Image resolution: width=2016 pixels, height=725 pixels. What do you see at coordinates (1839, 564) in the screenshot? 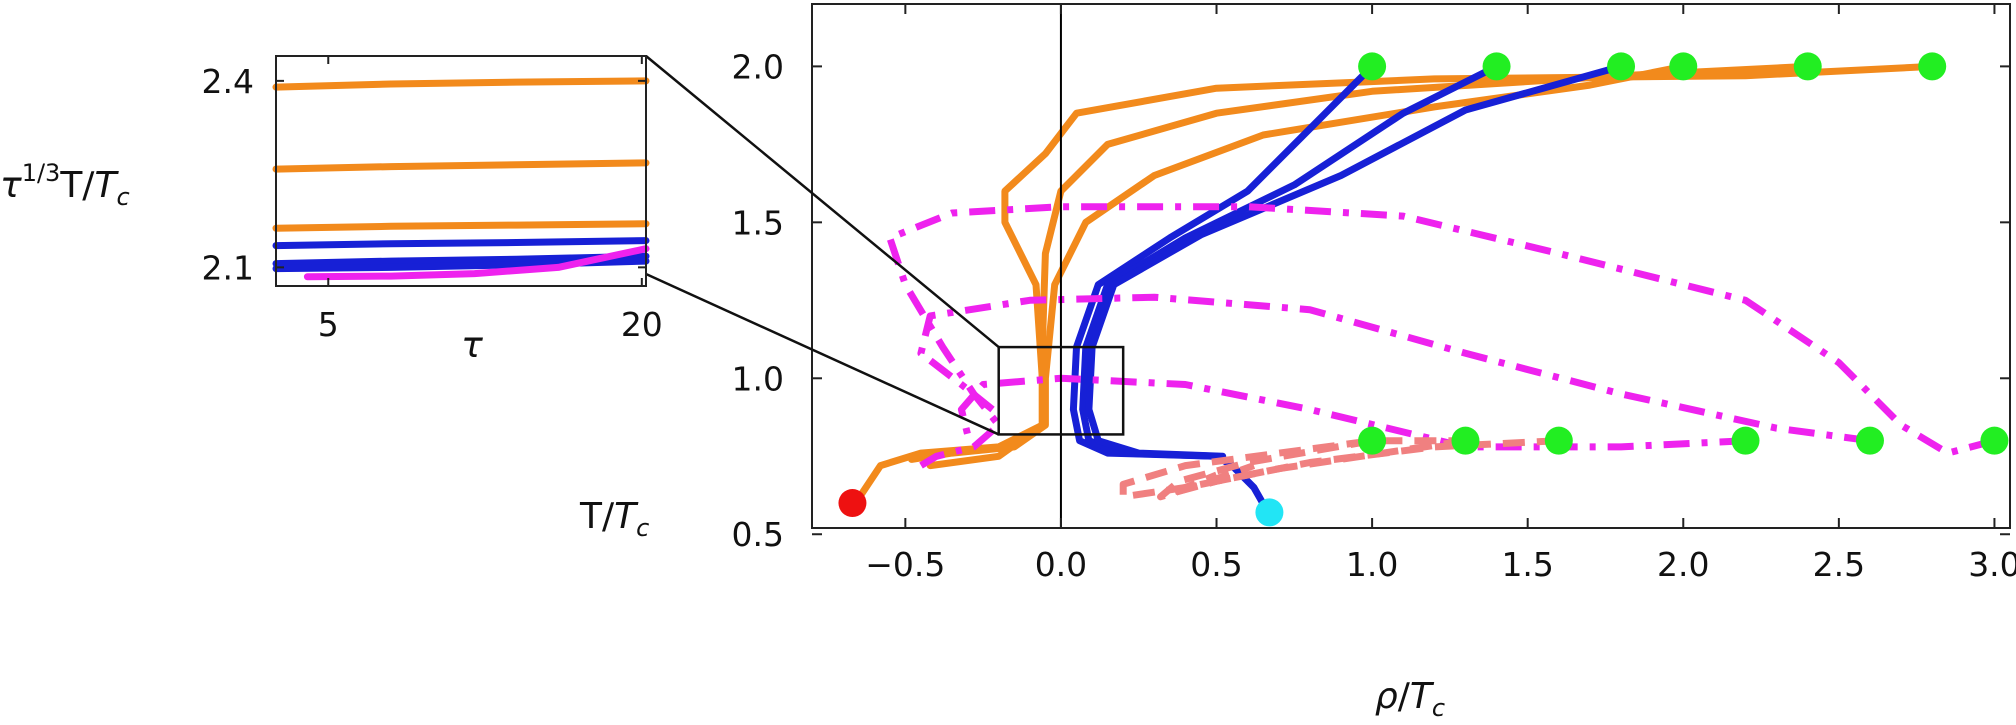
I see `x-tick-label: 2.5` at bounding box center [1839, 564].